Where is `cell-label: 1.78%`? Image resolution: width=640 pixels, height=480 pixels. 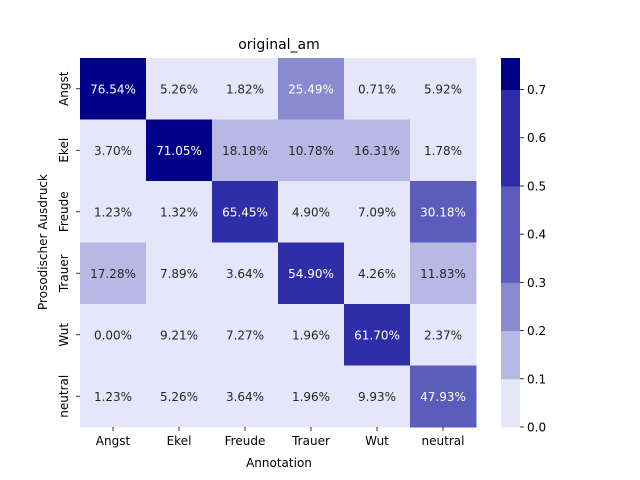 cell-label: 1.78% is located at coordinates (443, 151).